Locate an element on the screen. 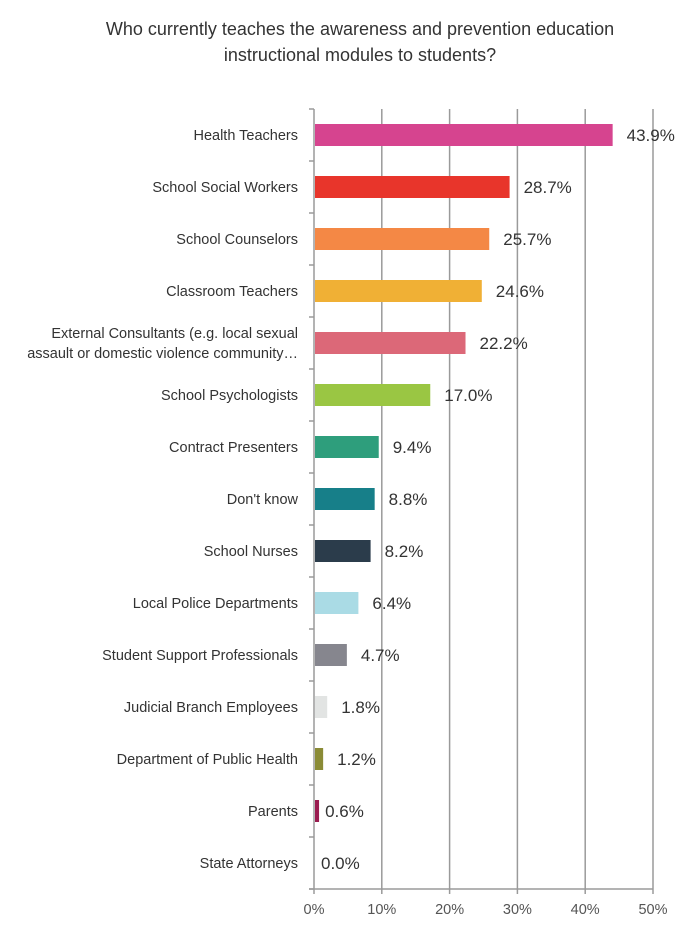  data-label: 24.6% is located at coordinates (520, 291).